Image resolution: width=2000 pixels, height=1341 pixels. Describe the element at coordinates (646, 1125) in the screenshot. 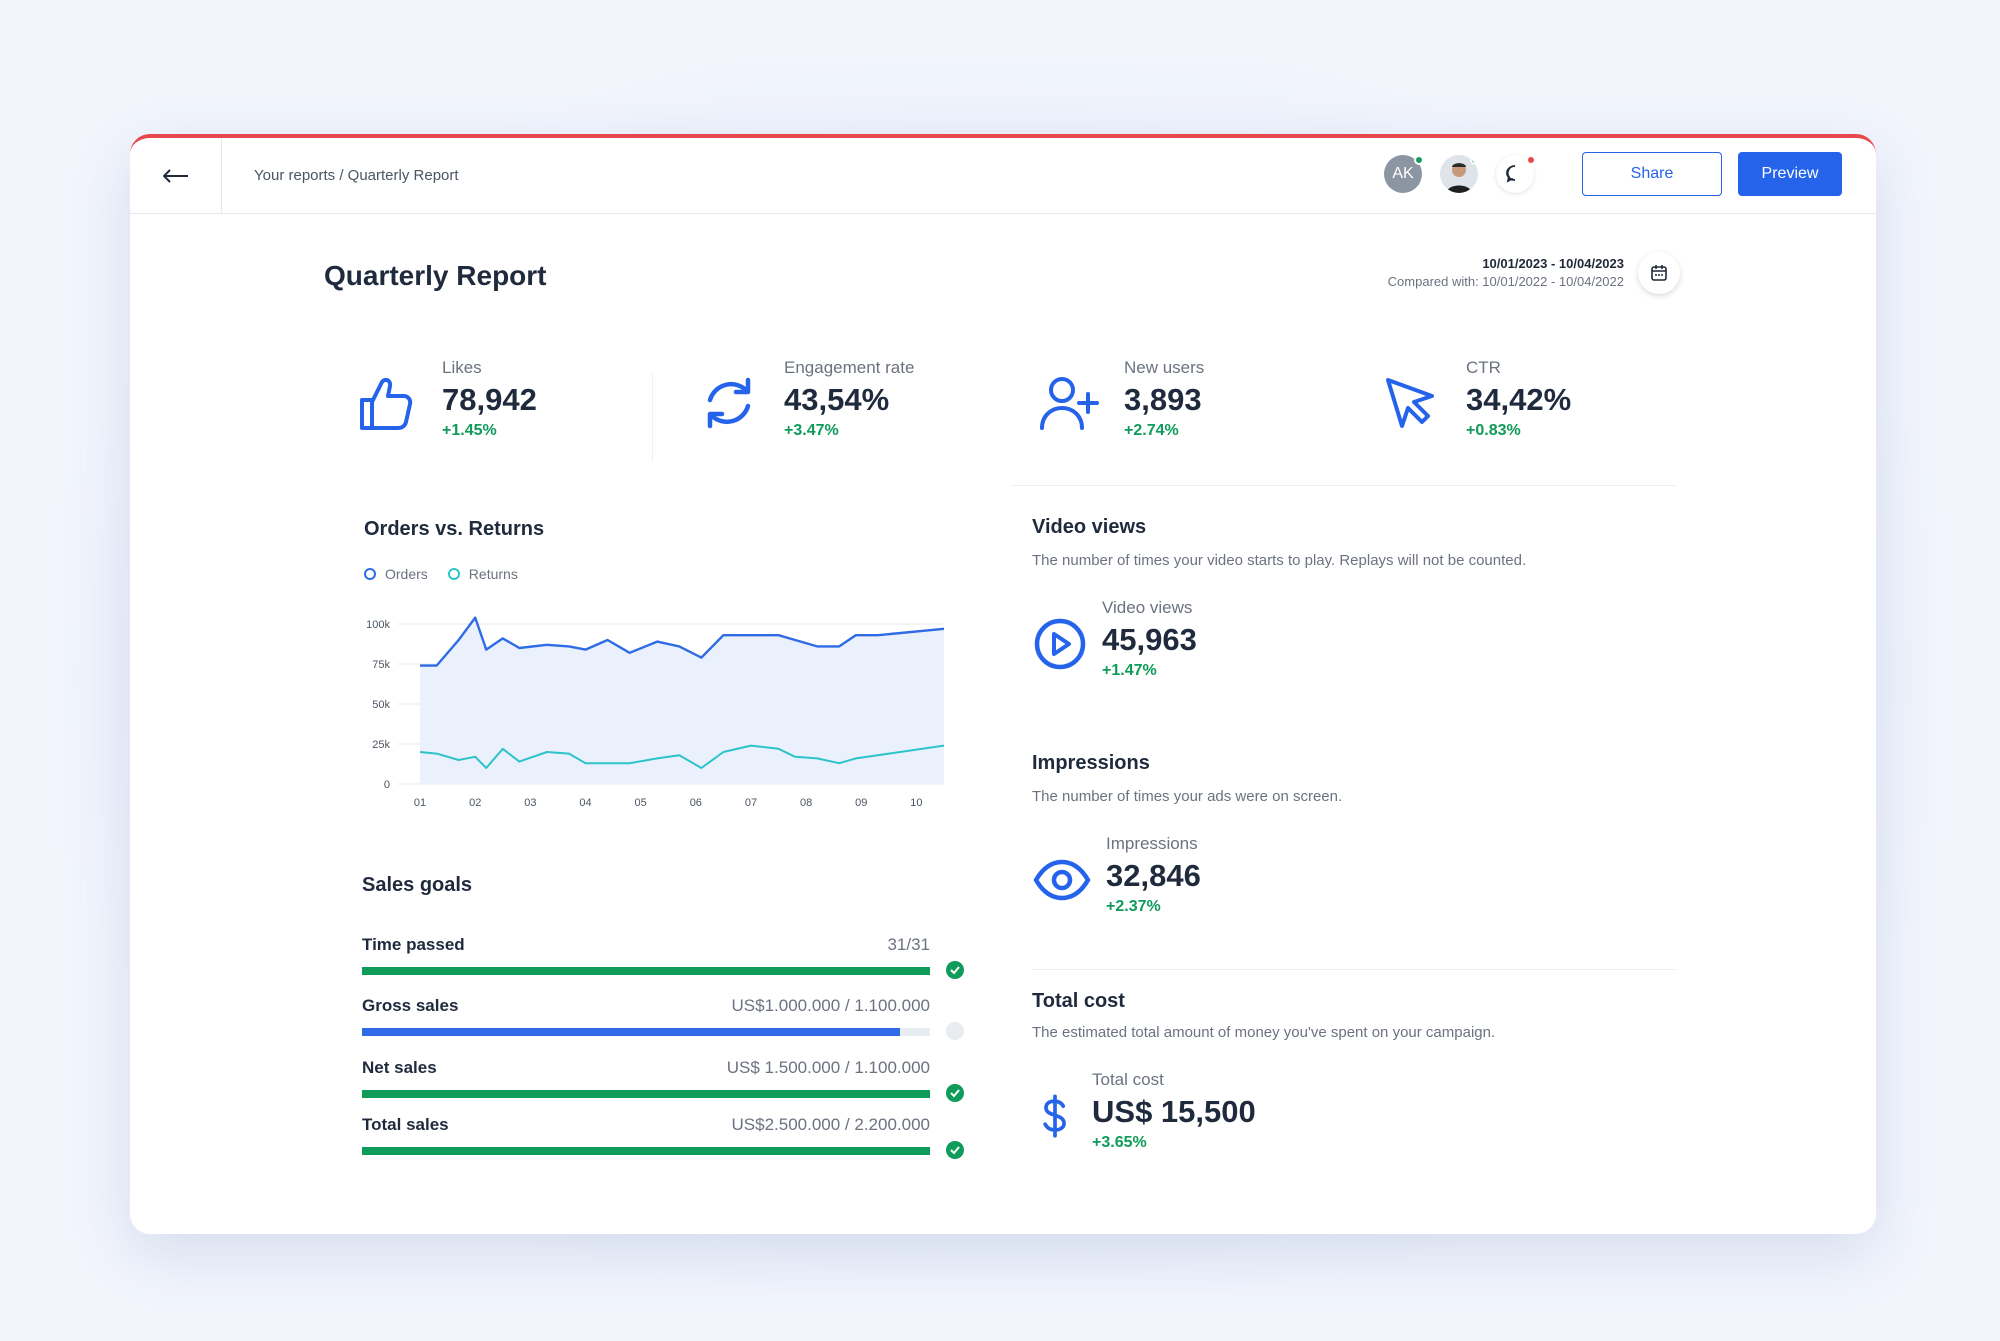

I see `goal-header: Total sales US$2.500.000 / 2.200.000` at that location.